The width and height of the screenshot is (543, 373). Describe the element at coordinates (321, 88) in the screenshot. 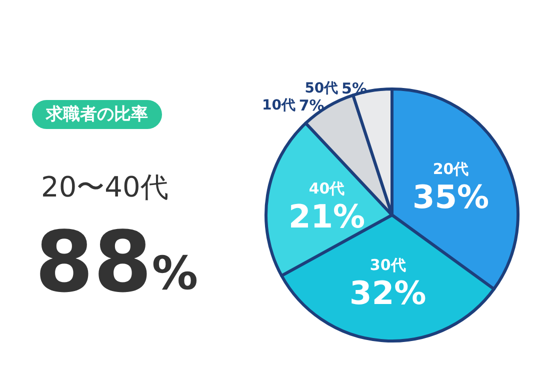

I see `slice-label: 50代` at that location.